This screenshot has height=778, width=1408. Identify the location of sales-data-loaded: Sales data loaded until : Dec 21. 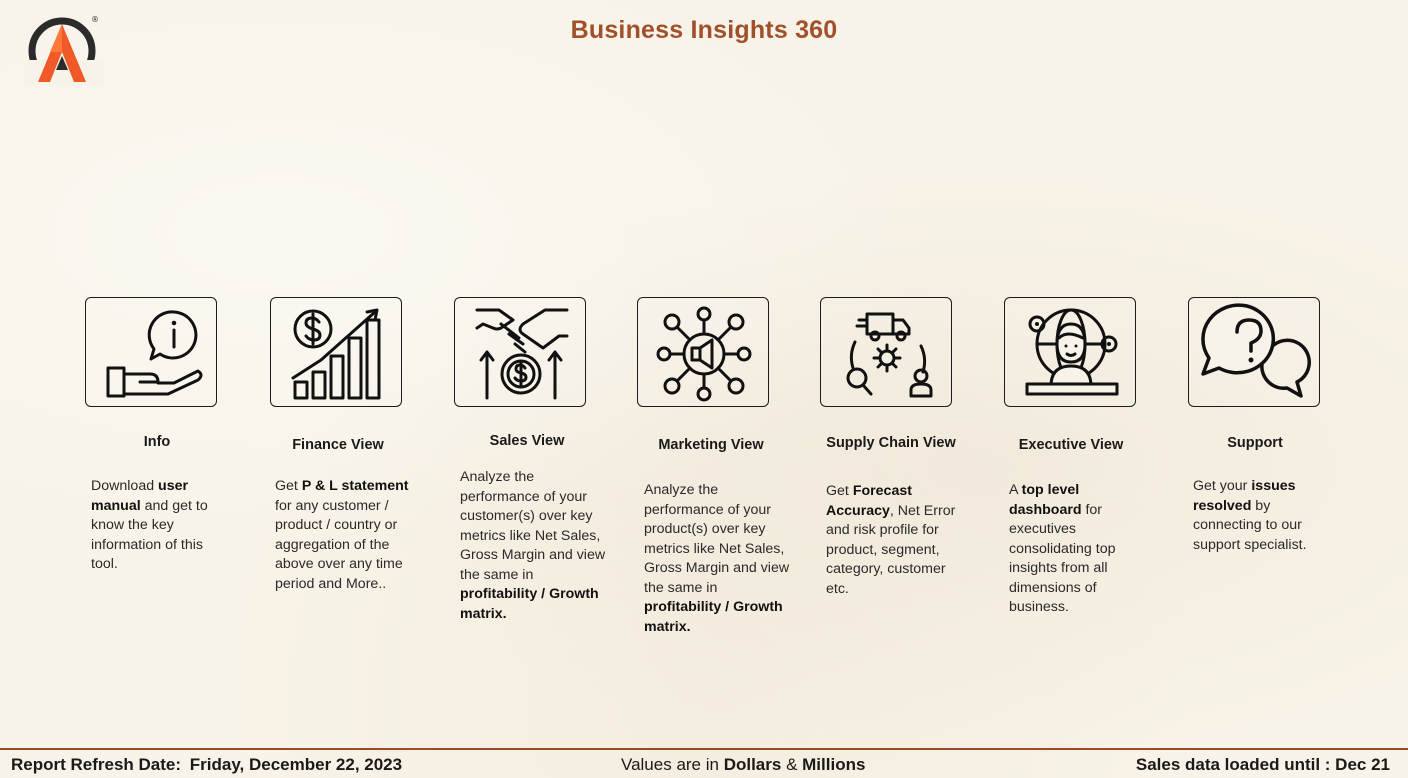
(1262, 764).